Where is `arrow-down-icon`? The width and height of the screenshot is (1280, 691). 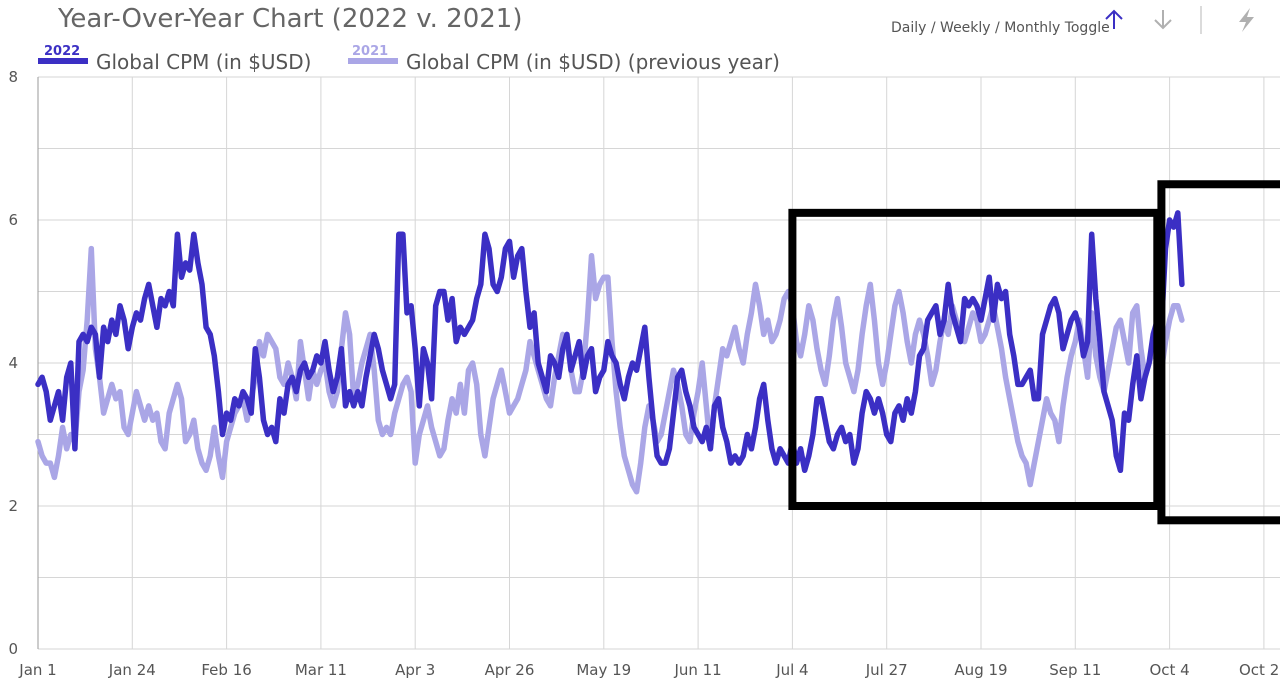 arrow-down-icon is located at coordinates (1163, 20).